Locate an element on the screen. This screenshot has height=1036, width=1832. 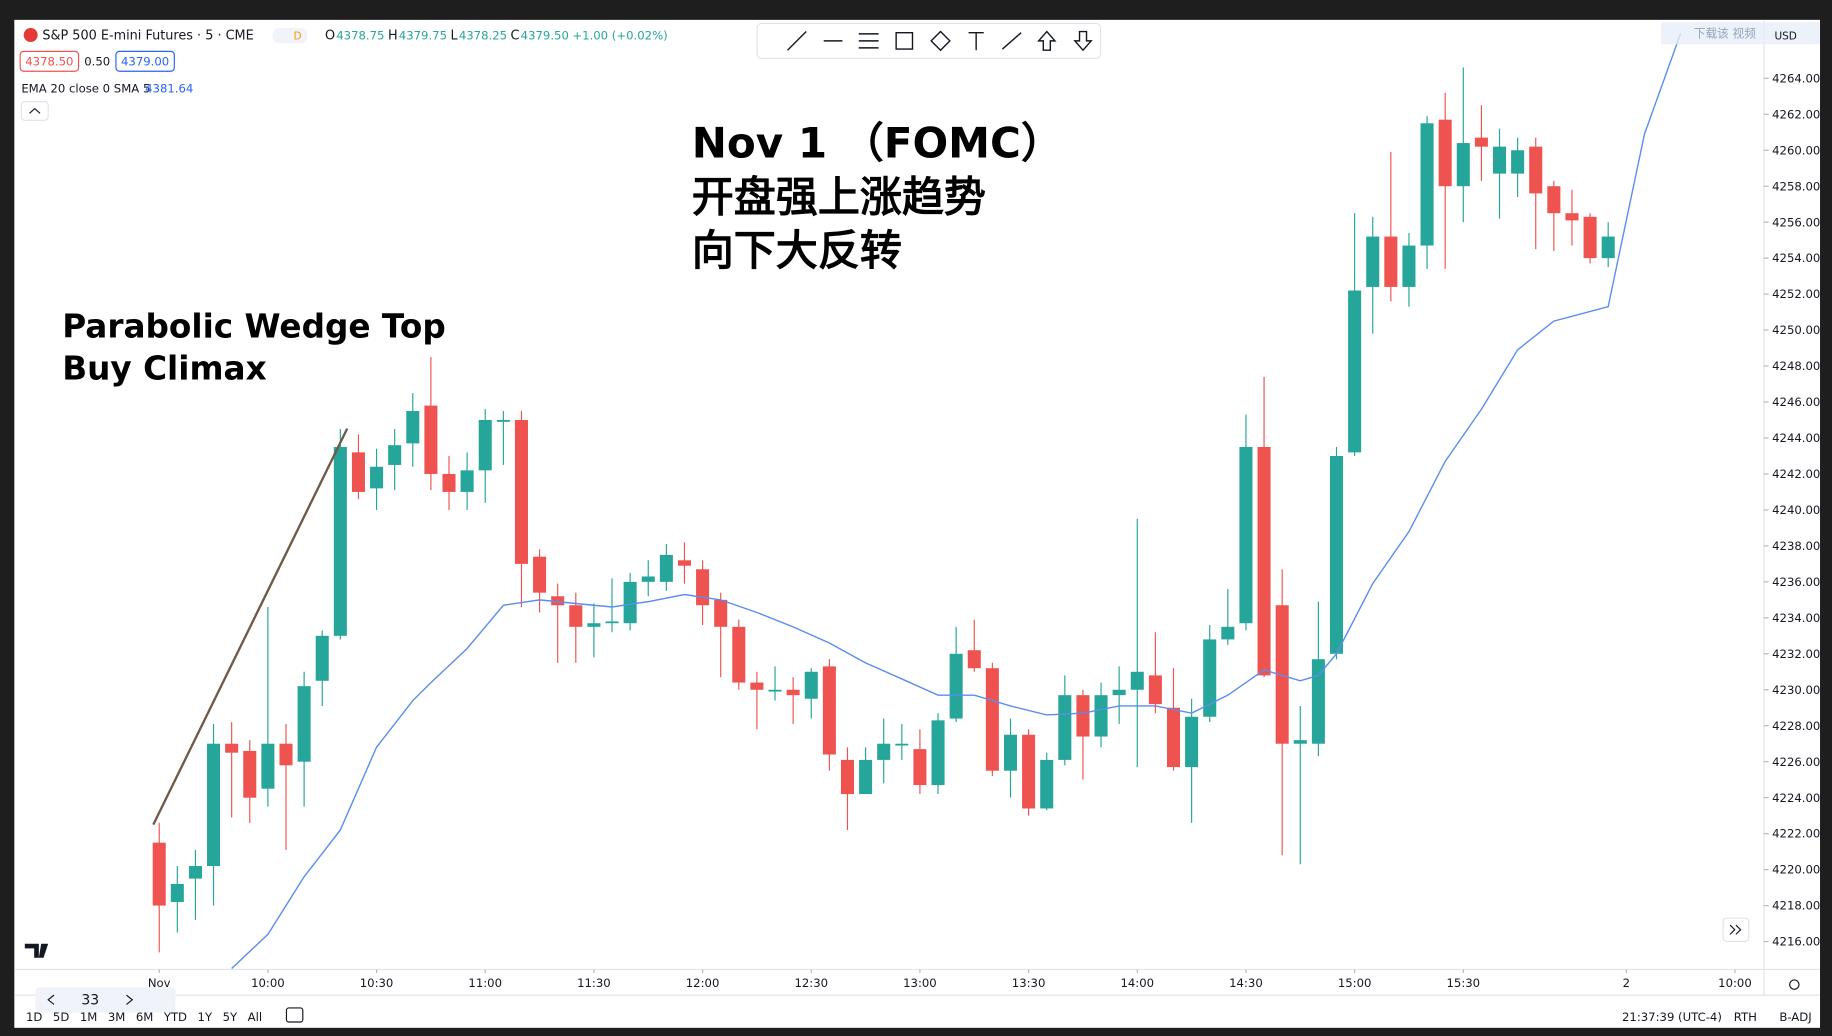
pattern-annotation: Parabolic Wedge Top is located at coordinates (254, 327).